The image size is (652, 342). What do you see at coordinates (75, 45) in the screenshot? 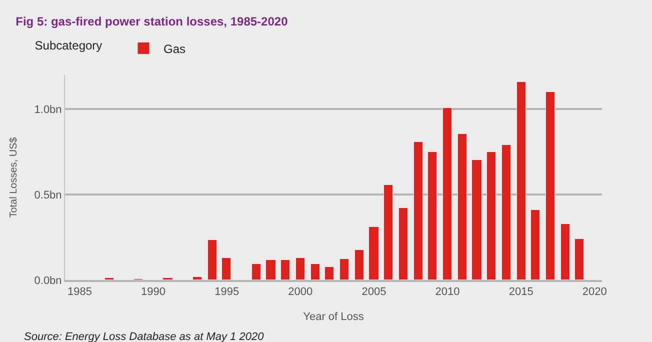
I see `legend-title: Subcategory` at bounding box center [75, 45].